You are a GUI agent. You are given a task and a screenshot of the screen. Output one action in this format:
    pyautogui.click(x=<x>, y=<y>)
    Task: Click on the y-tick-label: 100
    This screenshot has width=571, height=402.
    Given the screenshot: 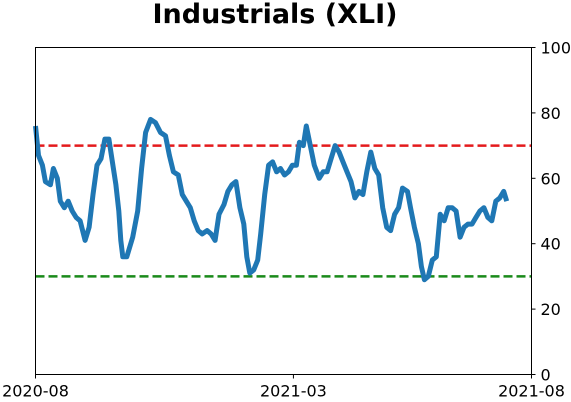 What is the action you would take?
    pyautogui.click(x=556, y=48)
    